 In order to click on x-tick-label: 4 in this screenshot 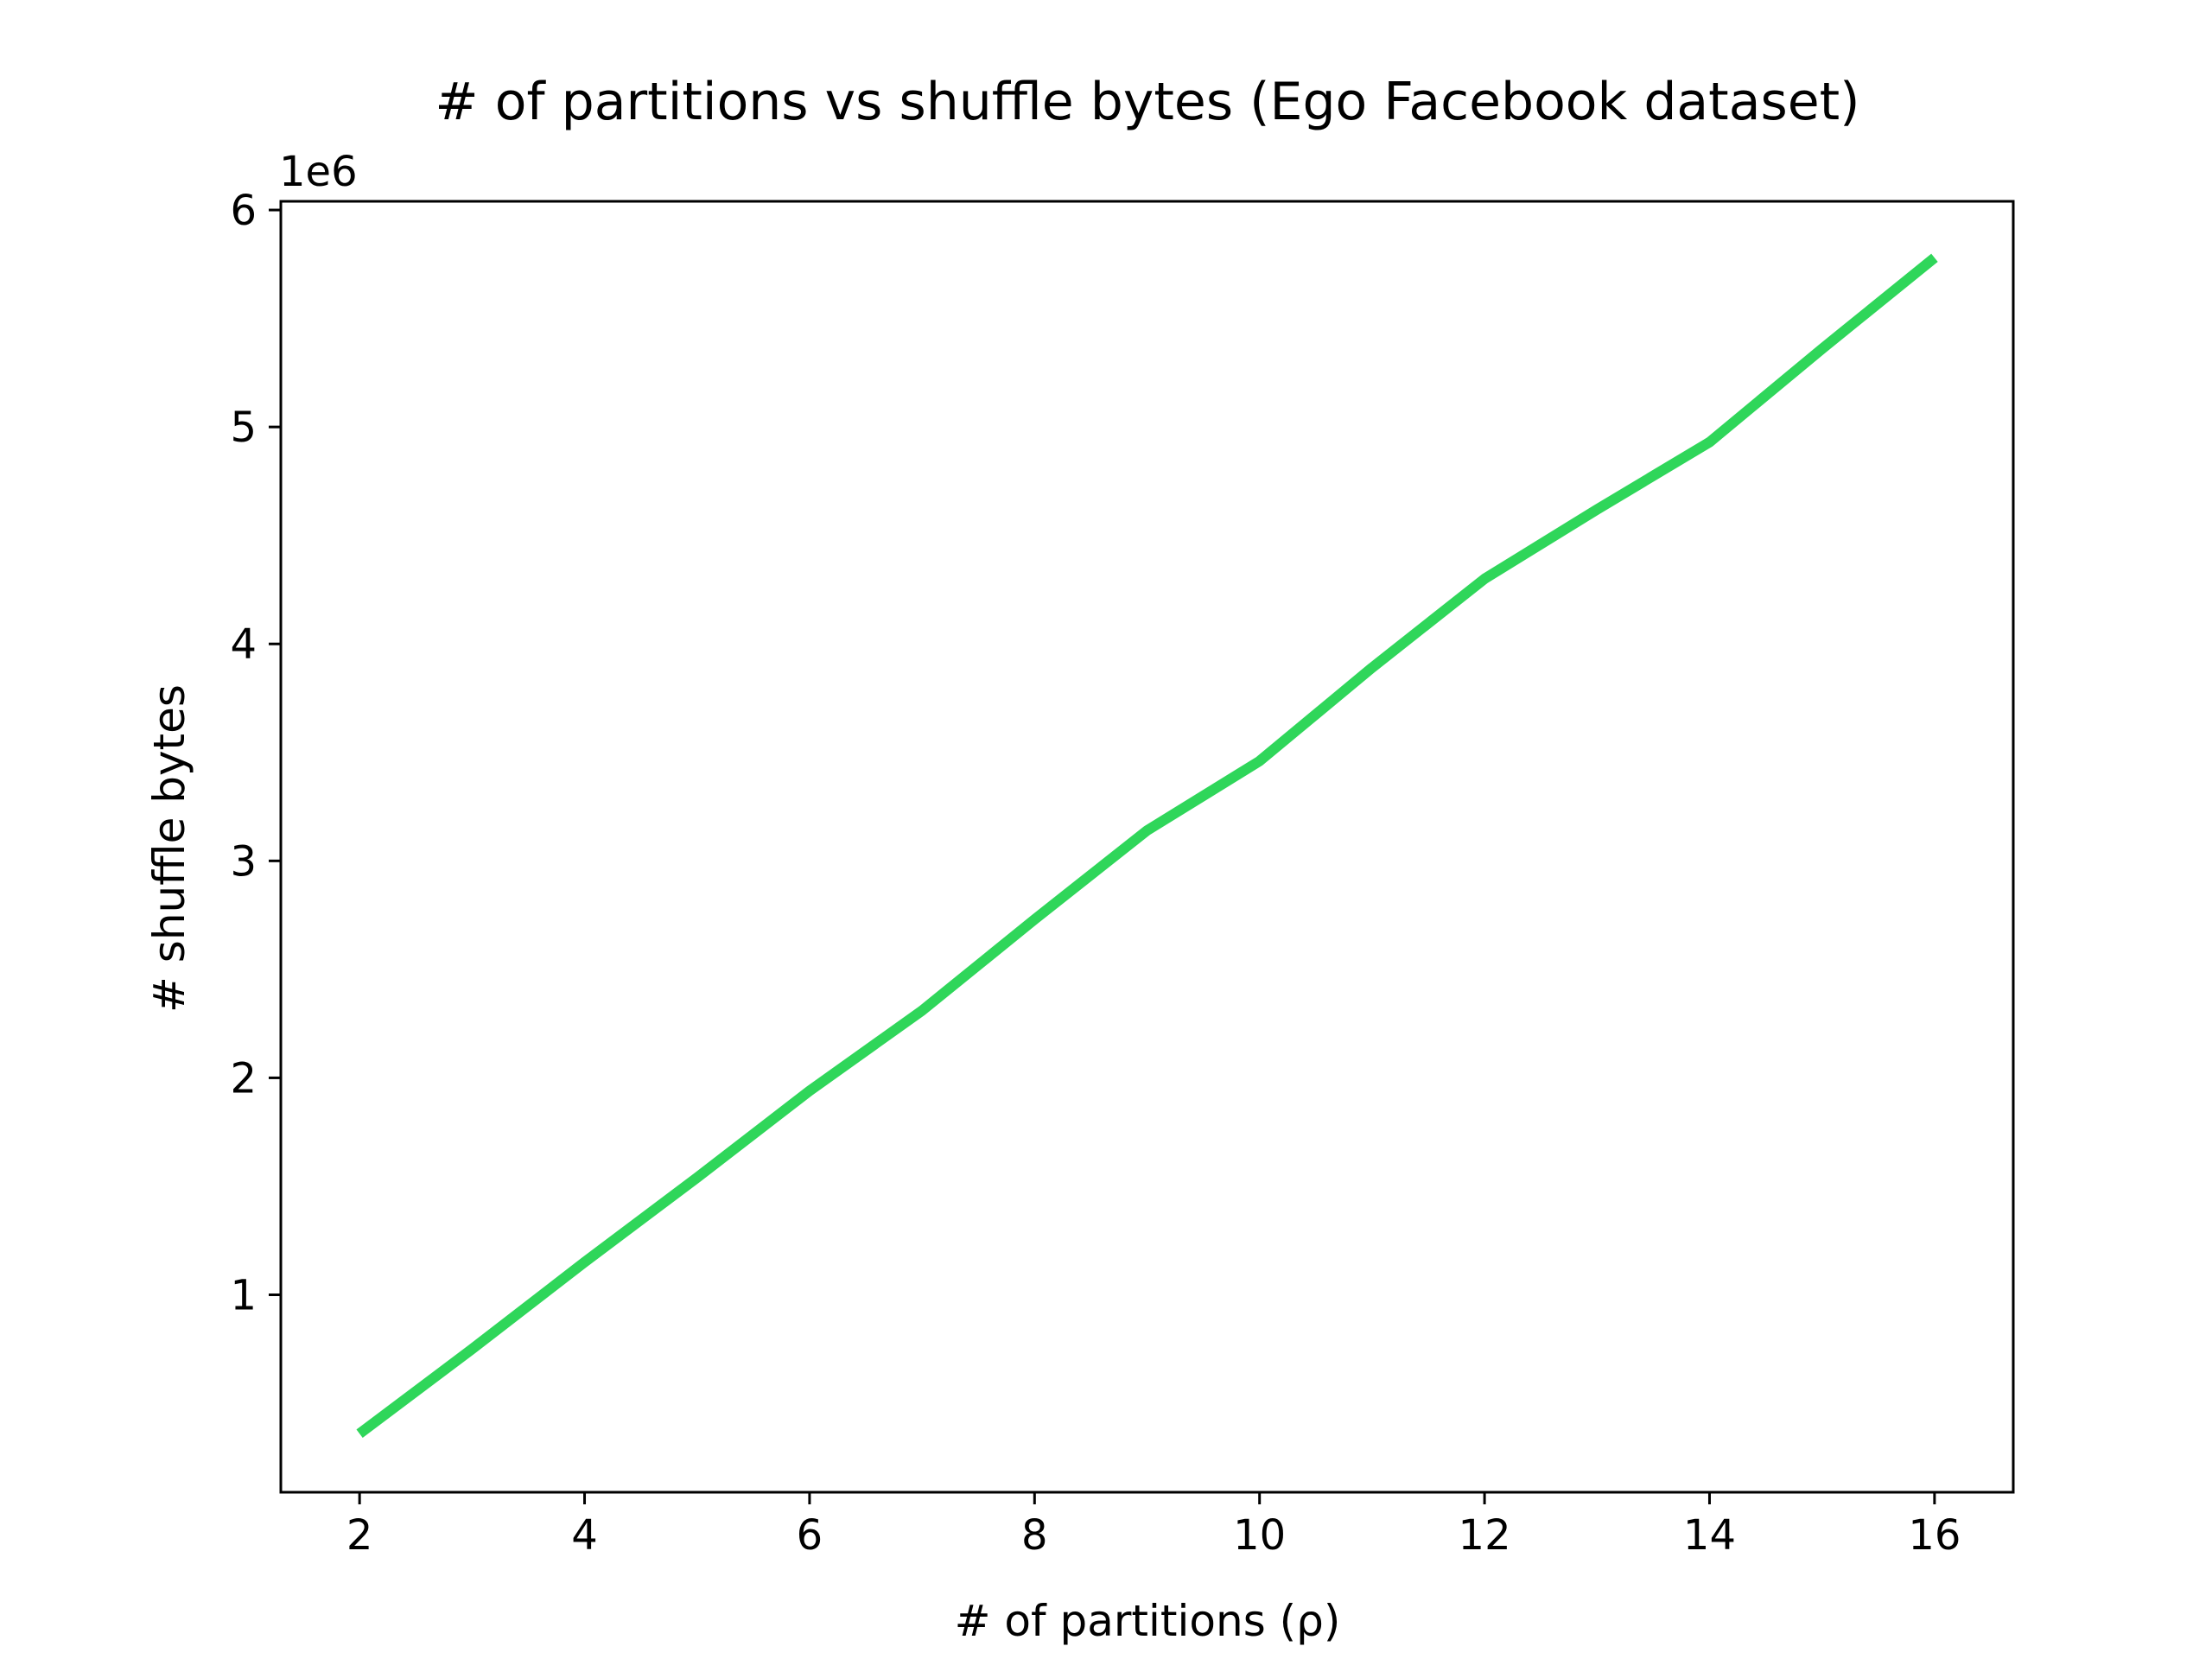, I will do `click(584, 1535)`.